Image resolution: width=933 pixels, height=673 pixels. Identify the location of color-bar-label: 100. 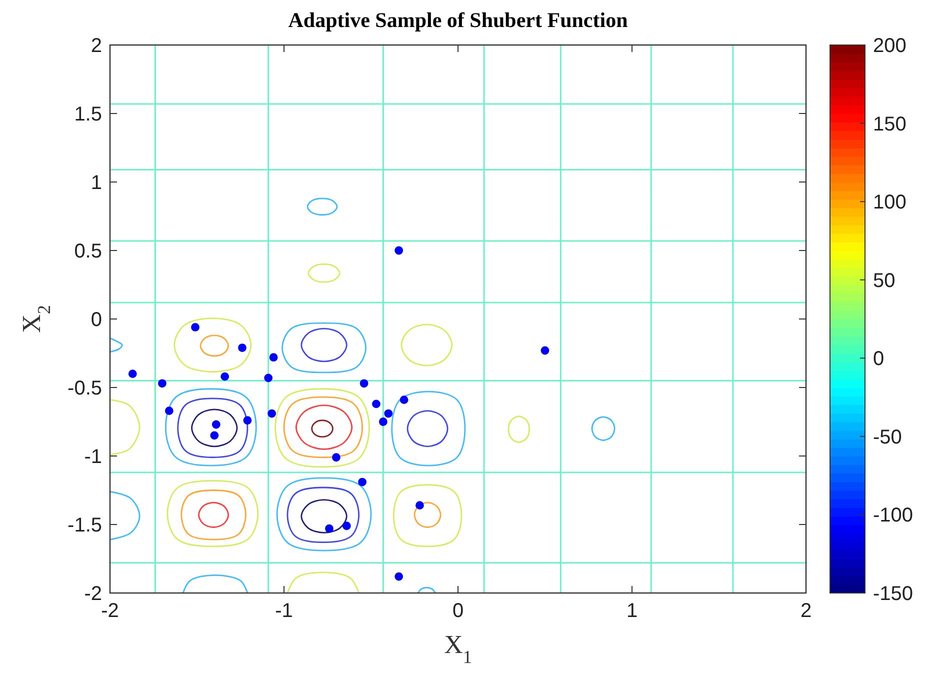
(889, 203).